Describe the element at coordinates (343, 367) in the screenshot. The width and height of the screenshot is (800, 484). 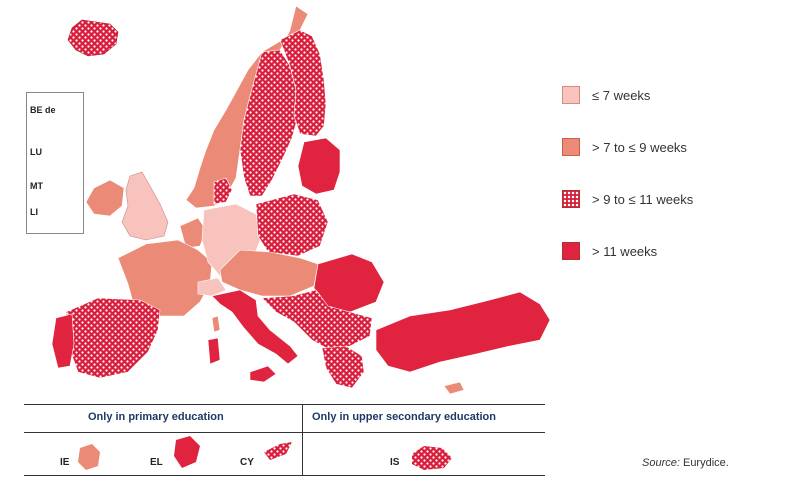
I see `greece-region` at that location.